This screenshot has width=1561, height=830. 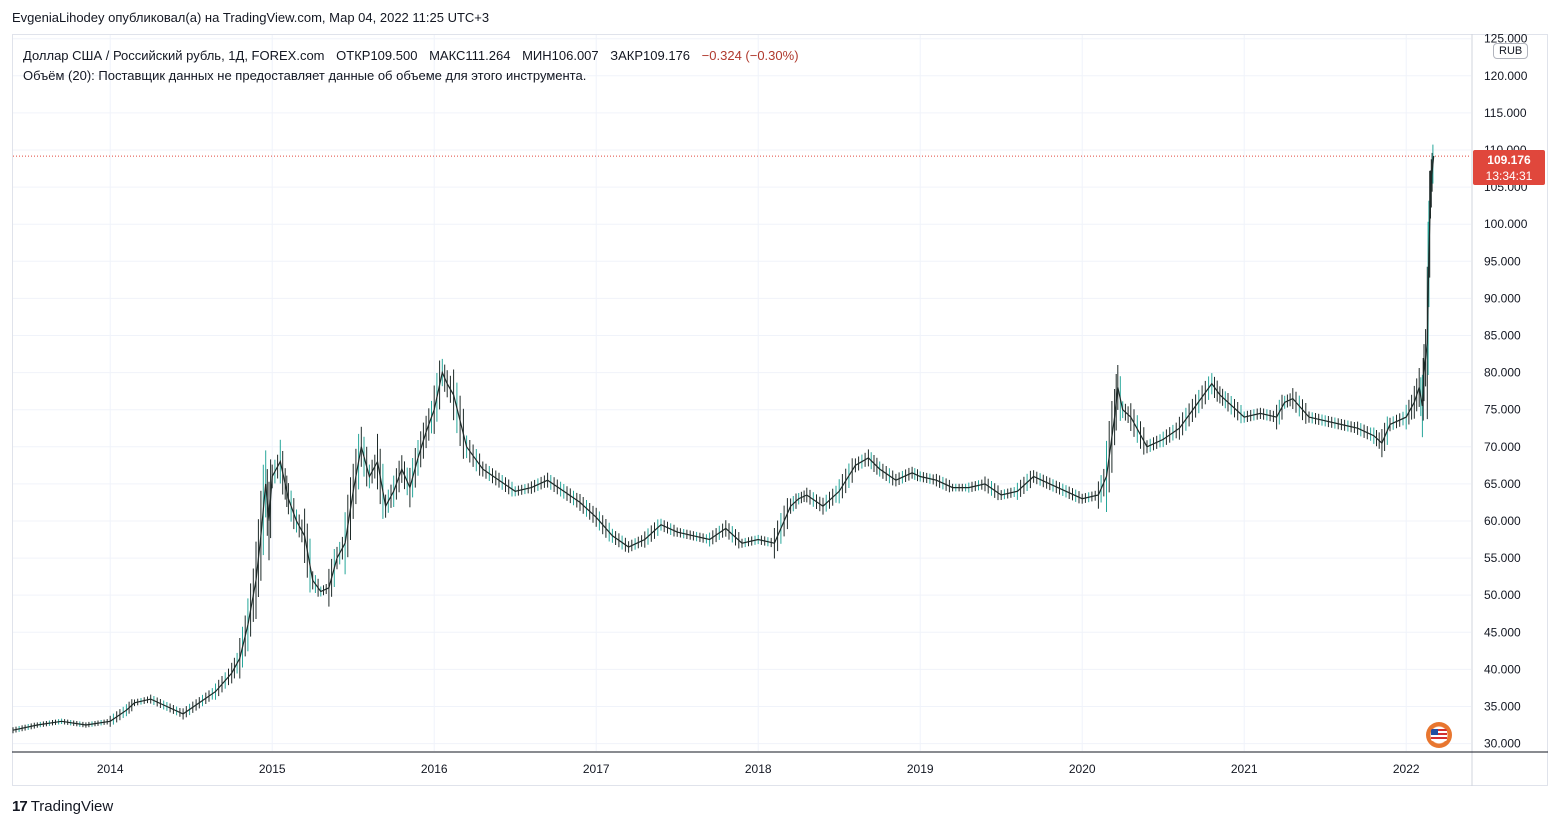 What do you see at coordinates (1502, 706) in the screenshot?
I see `y-tick-label: 35.000` at bounding box center [1502, 706].